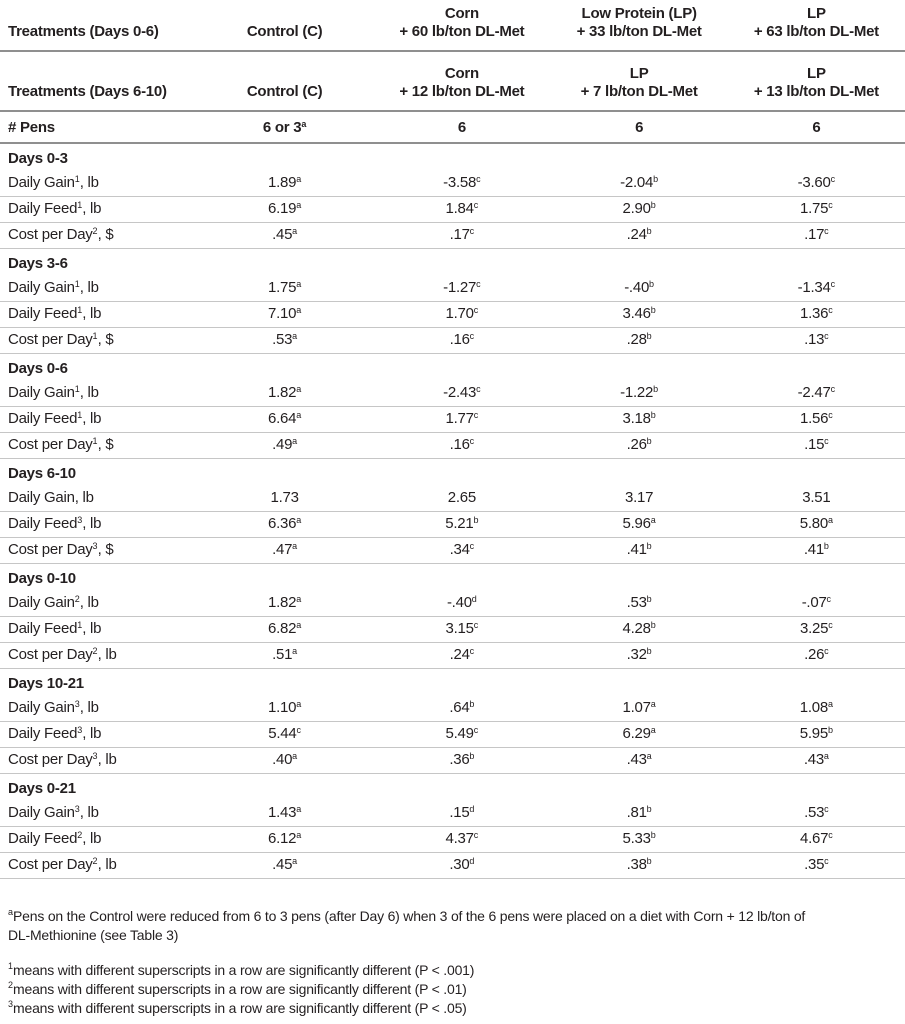 The width and height of the screenshot is (905, 1024). I want to click on footnote-superscript: 2, so click(77, 598).